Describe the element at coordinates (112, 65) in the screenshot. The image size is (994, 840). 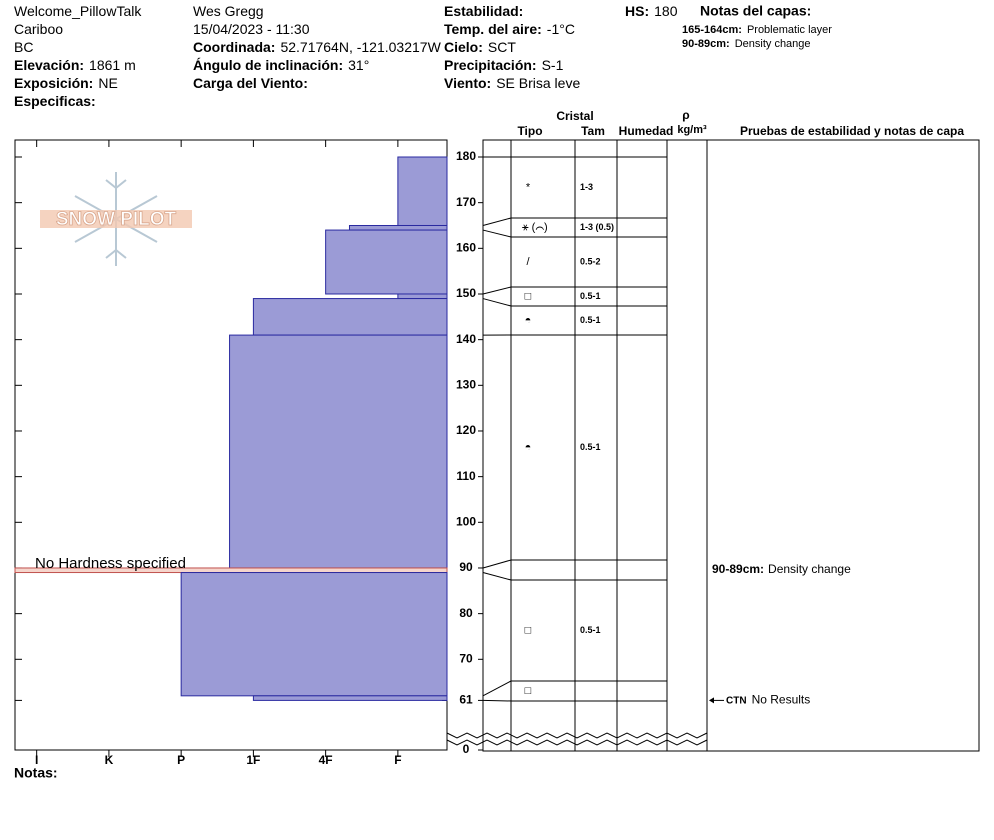
I see `field-value: 1861 m` at that location.